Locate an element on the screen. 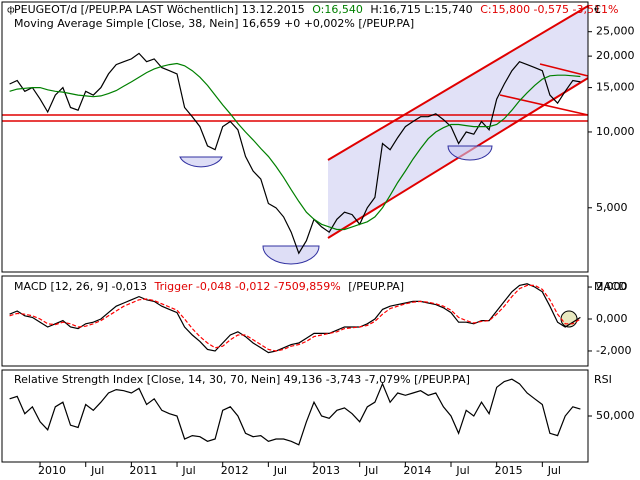 This screenshot has height=480, width=640. source: [/PEUP.PA] is located at coordinates (376, 286).